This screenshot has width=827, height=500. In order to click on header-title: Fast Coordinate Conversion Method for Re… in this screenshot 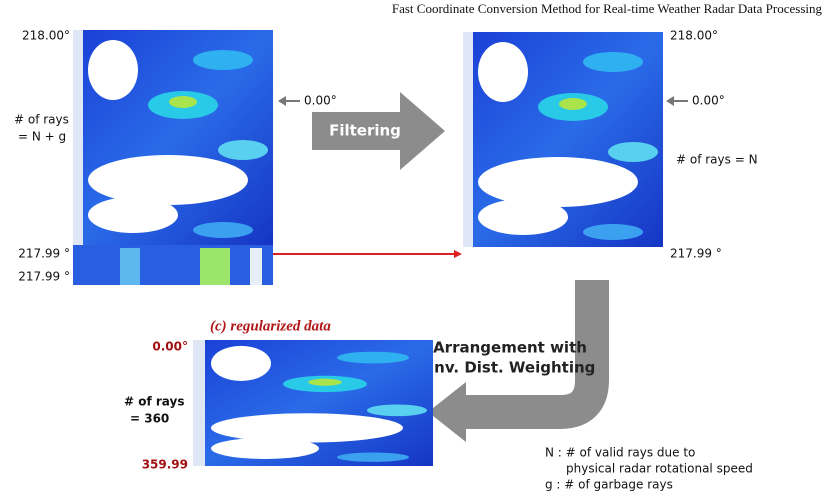, I will do `click(607, 8)`.